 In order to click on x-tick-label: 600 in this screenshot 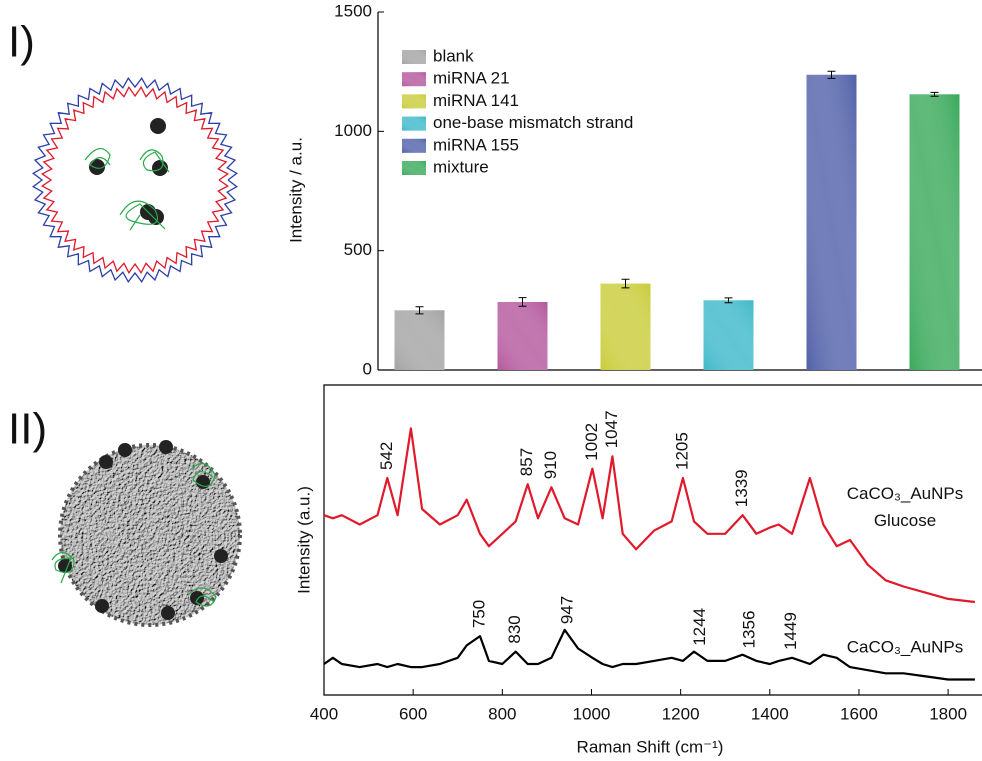, I will do `click(413, 713)`.